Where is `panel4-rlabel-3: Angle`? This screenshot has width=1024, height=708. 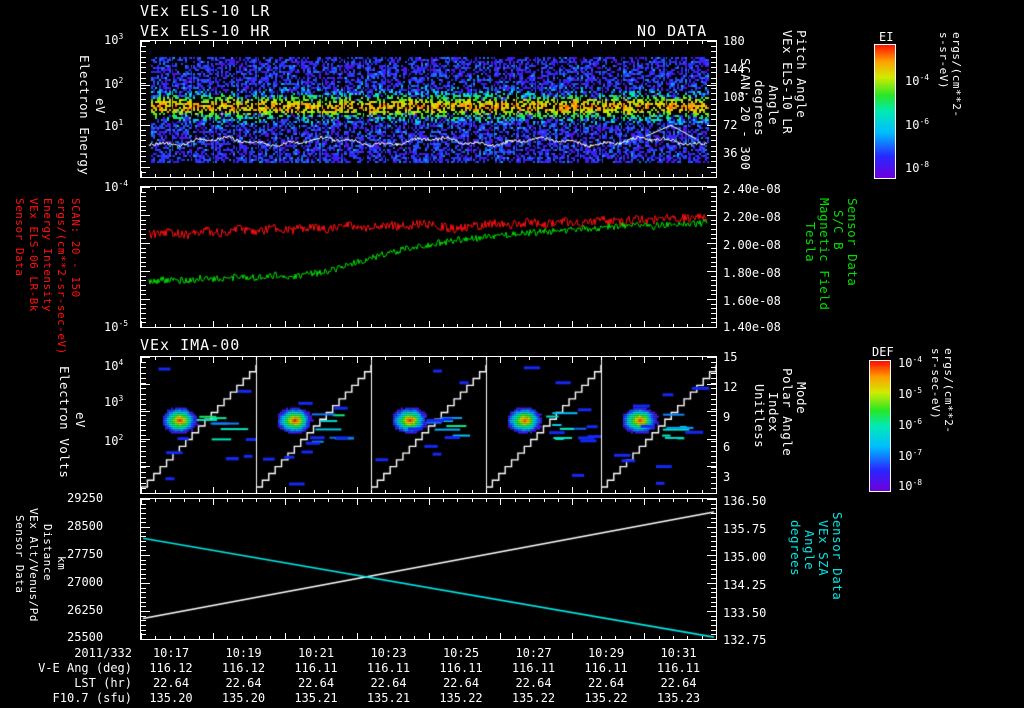
panel4-rlabel-3: Angle is located at coordinates (809, 550).